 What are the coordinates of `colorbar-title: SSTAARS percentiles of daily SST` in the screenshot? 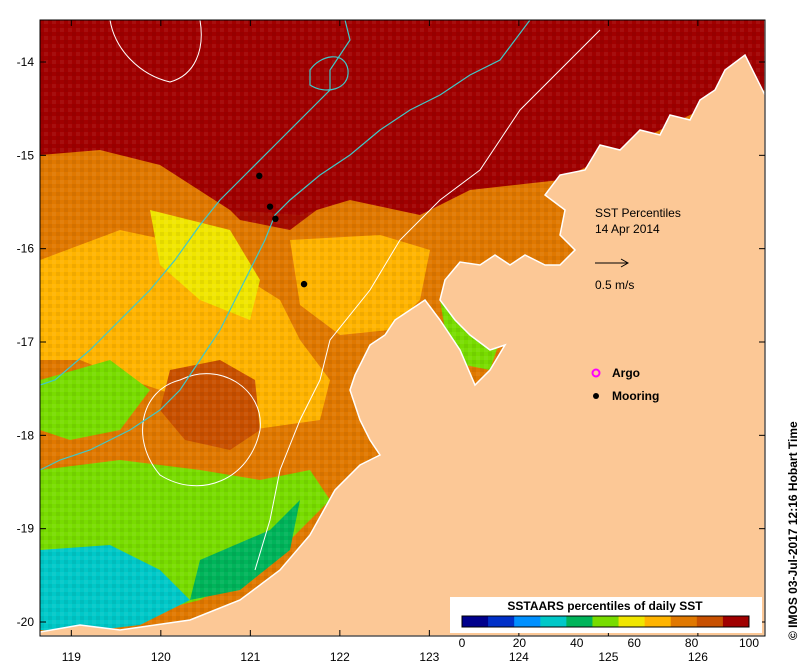 It's located at (605, 606).